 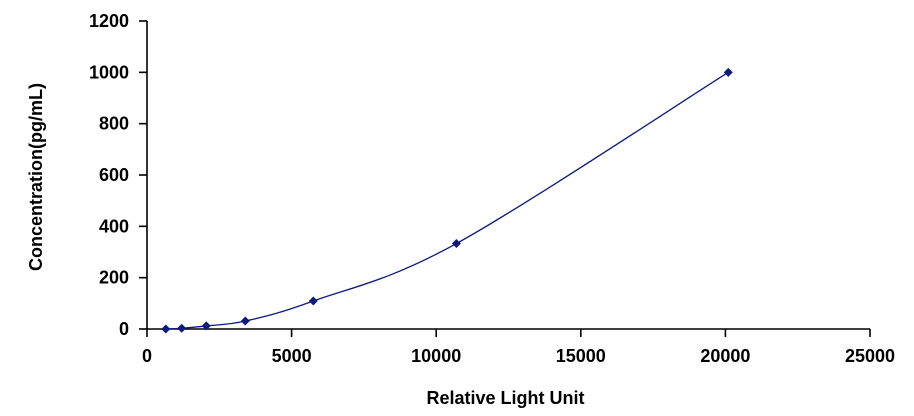 I want to click on x-tick-label: 25000, so click(x=870, y=356).